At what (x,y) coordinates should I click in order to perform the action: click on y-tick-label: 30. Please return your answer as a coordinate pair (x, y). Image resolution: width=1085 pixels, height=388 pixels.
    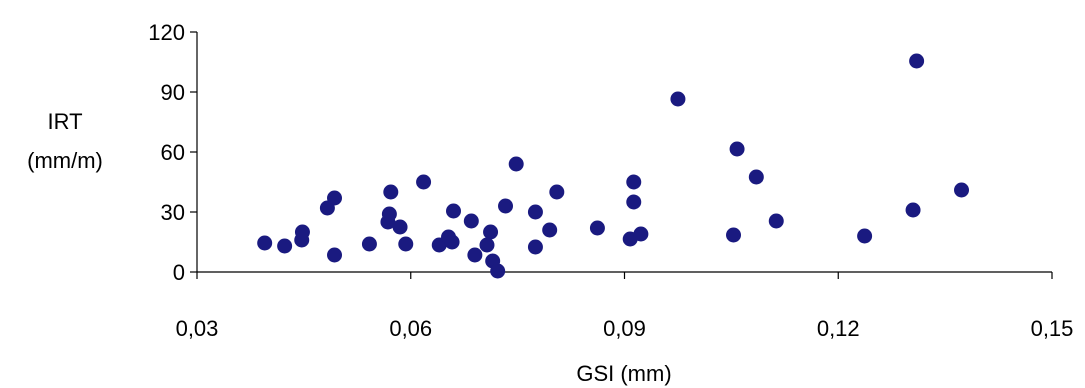
    Looking at the image, I should click on (173, 212).